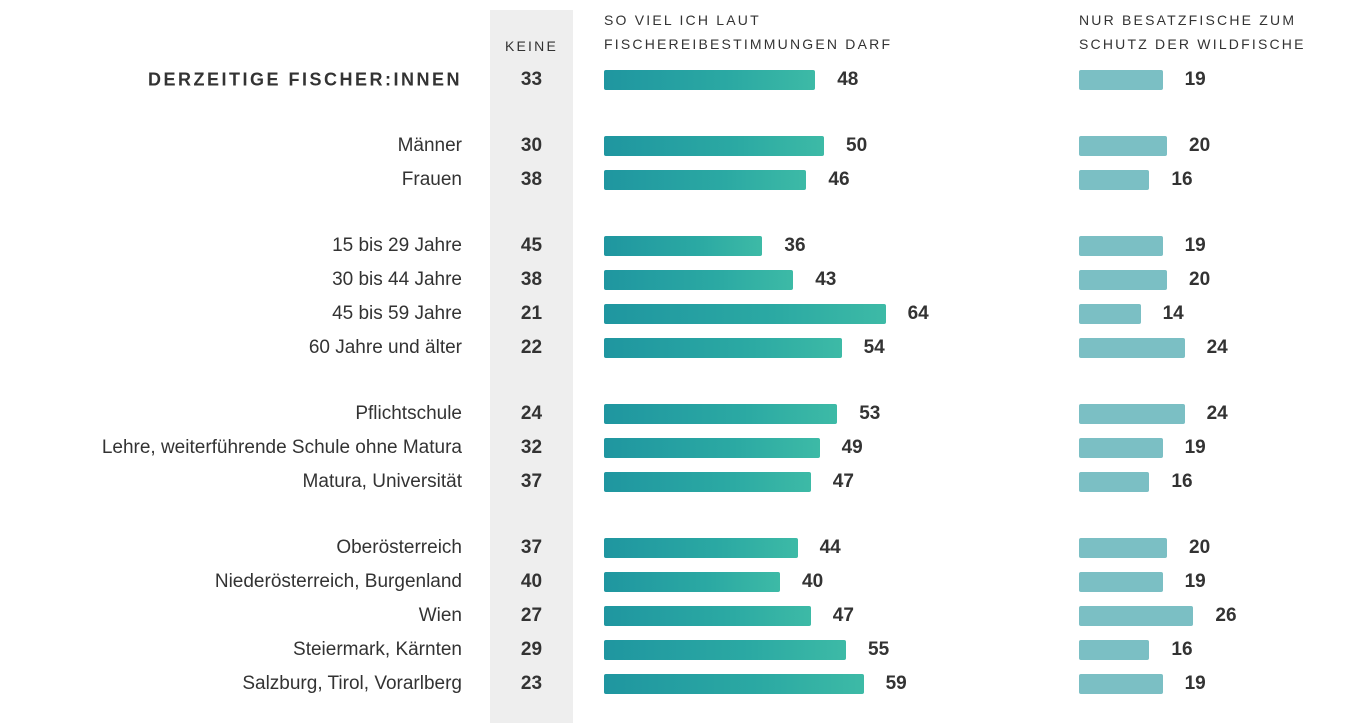 The image size is (1363, 723). I want to click on value-label: 14, so click(1173, 313).